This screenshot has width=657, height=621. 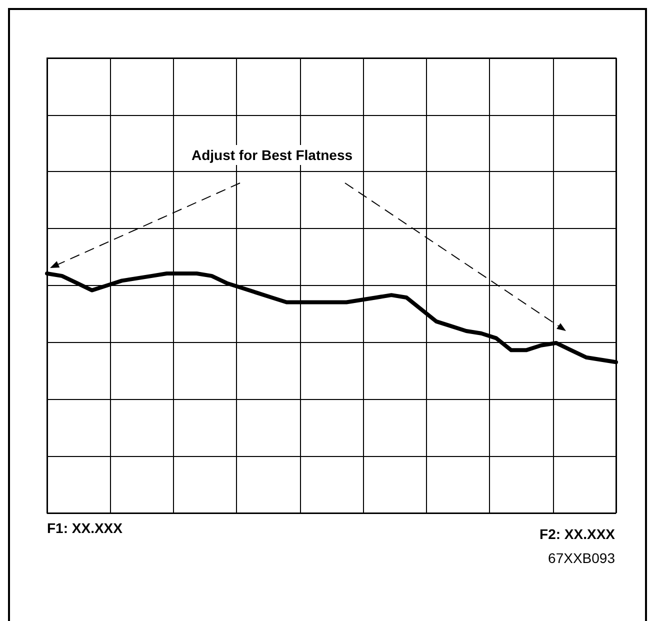 What do you see at coordinates (272, 155) in the screenshot?
I see `text: Adjust for Best Flatness` at bounding box center [272, 155].